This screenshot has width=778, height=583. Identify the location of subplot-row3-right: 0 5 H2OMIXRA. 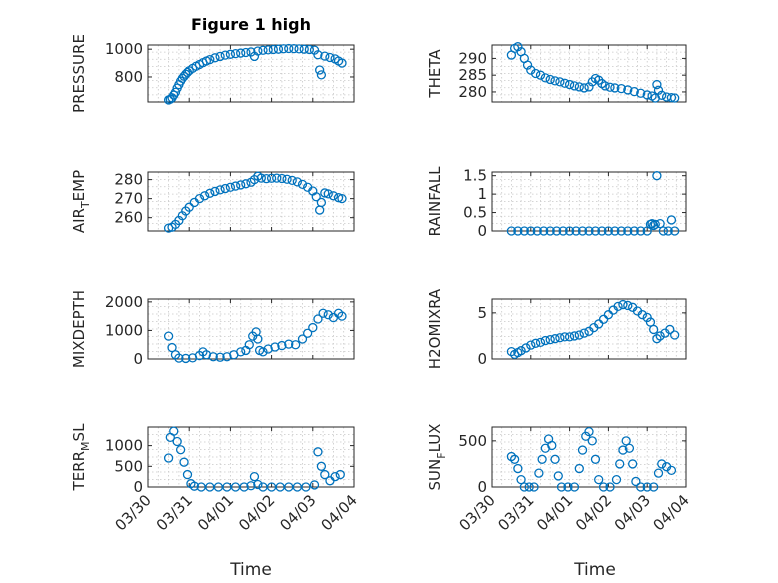
(556, 328).